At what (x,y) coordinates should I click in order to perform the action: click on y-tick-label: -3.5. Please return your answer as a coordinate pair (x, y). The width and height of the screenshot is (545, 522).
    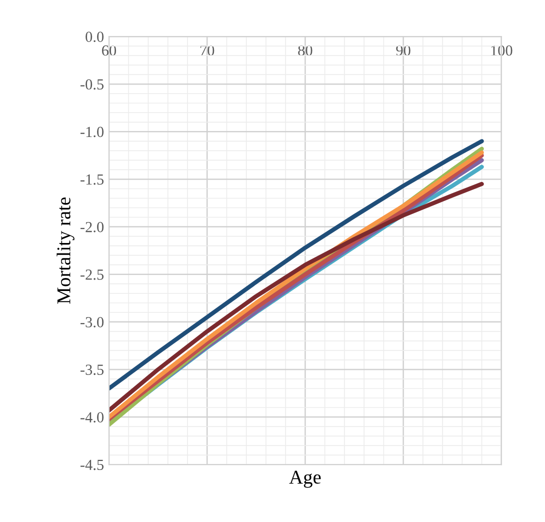
    Looking at the image, I should click on (92, 369).